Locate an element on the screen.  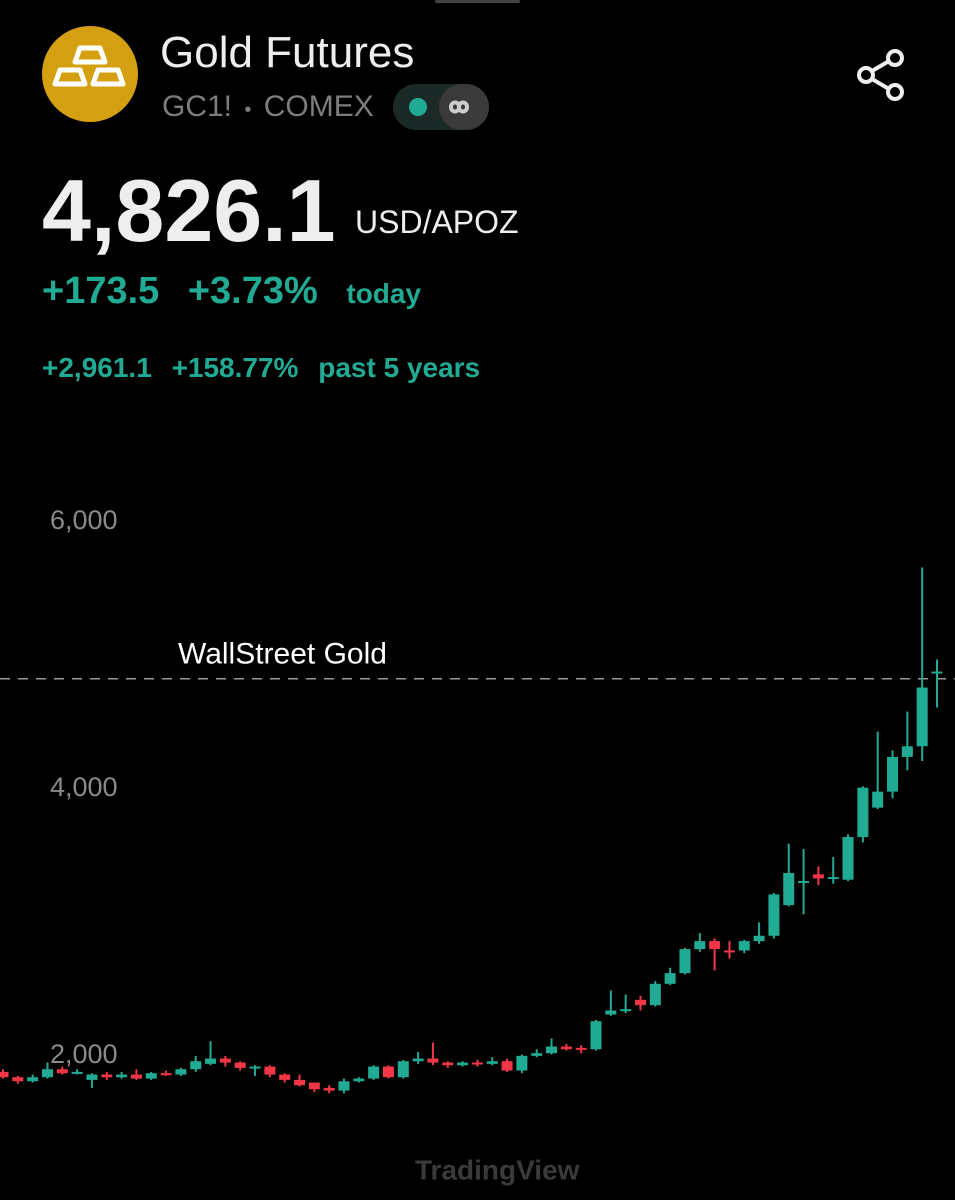
change: +2,961.1 is located at coordinates (97, 367).